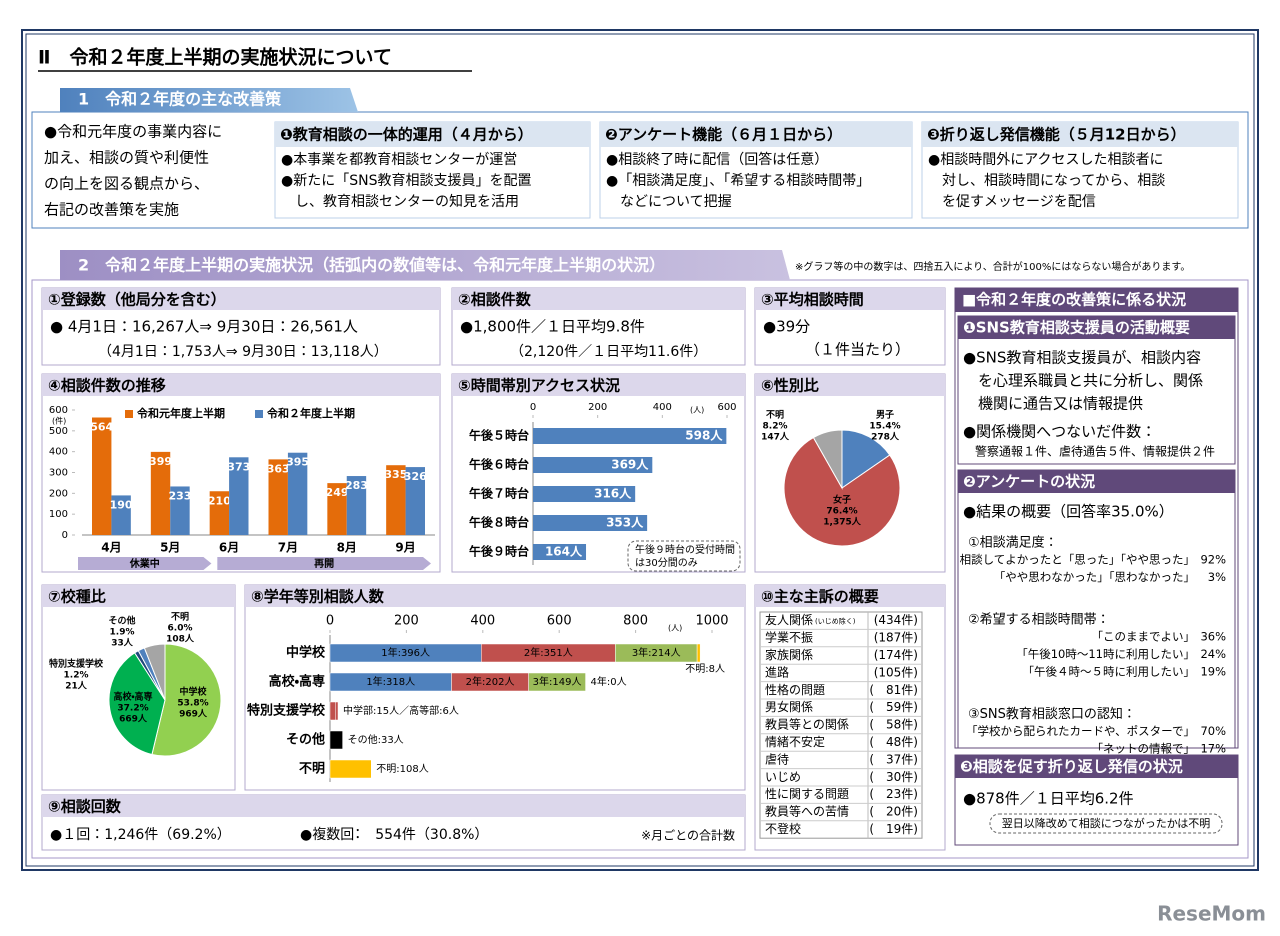  I want to click on table-cell: いじめ, so click(783, 777).